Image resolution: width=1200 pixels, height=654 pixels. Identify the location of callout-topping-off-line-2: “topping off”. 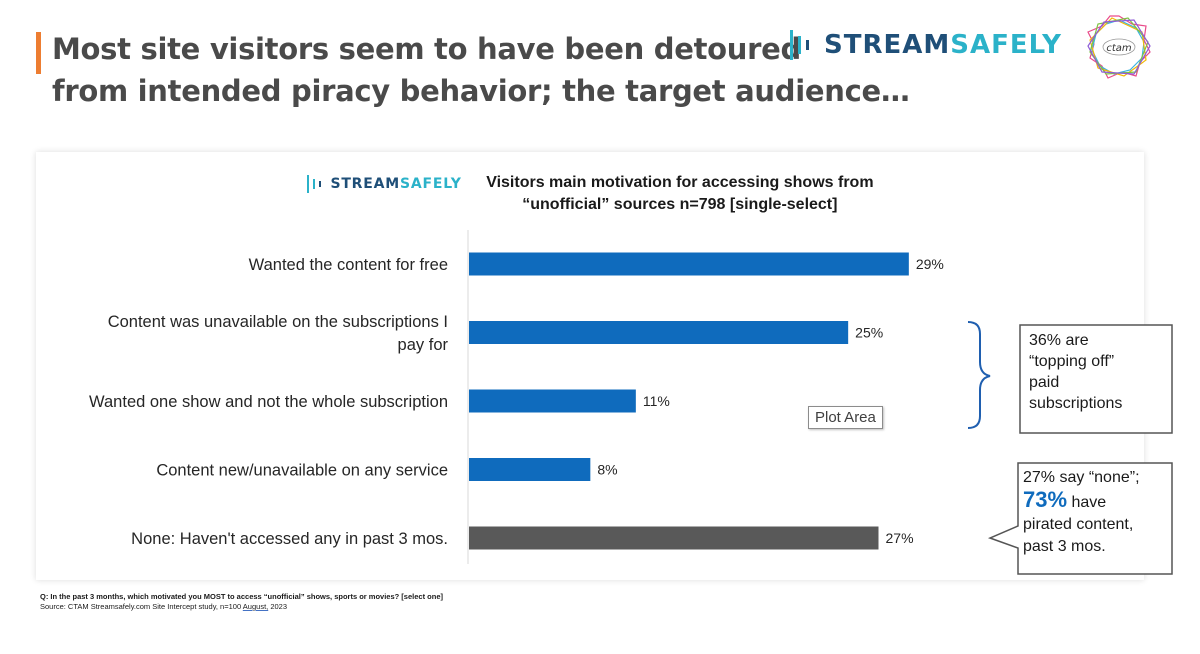
(1072, 361).